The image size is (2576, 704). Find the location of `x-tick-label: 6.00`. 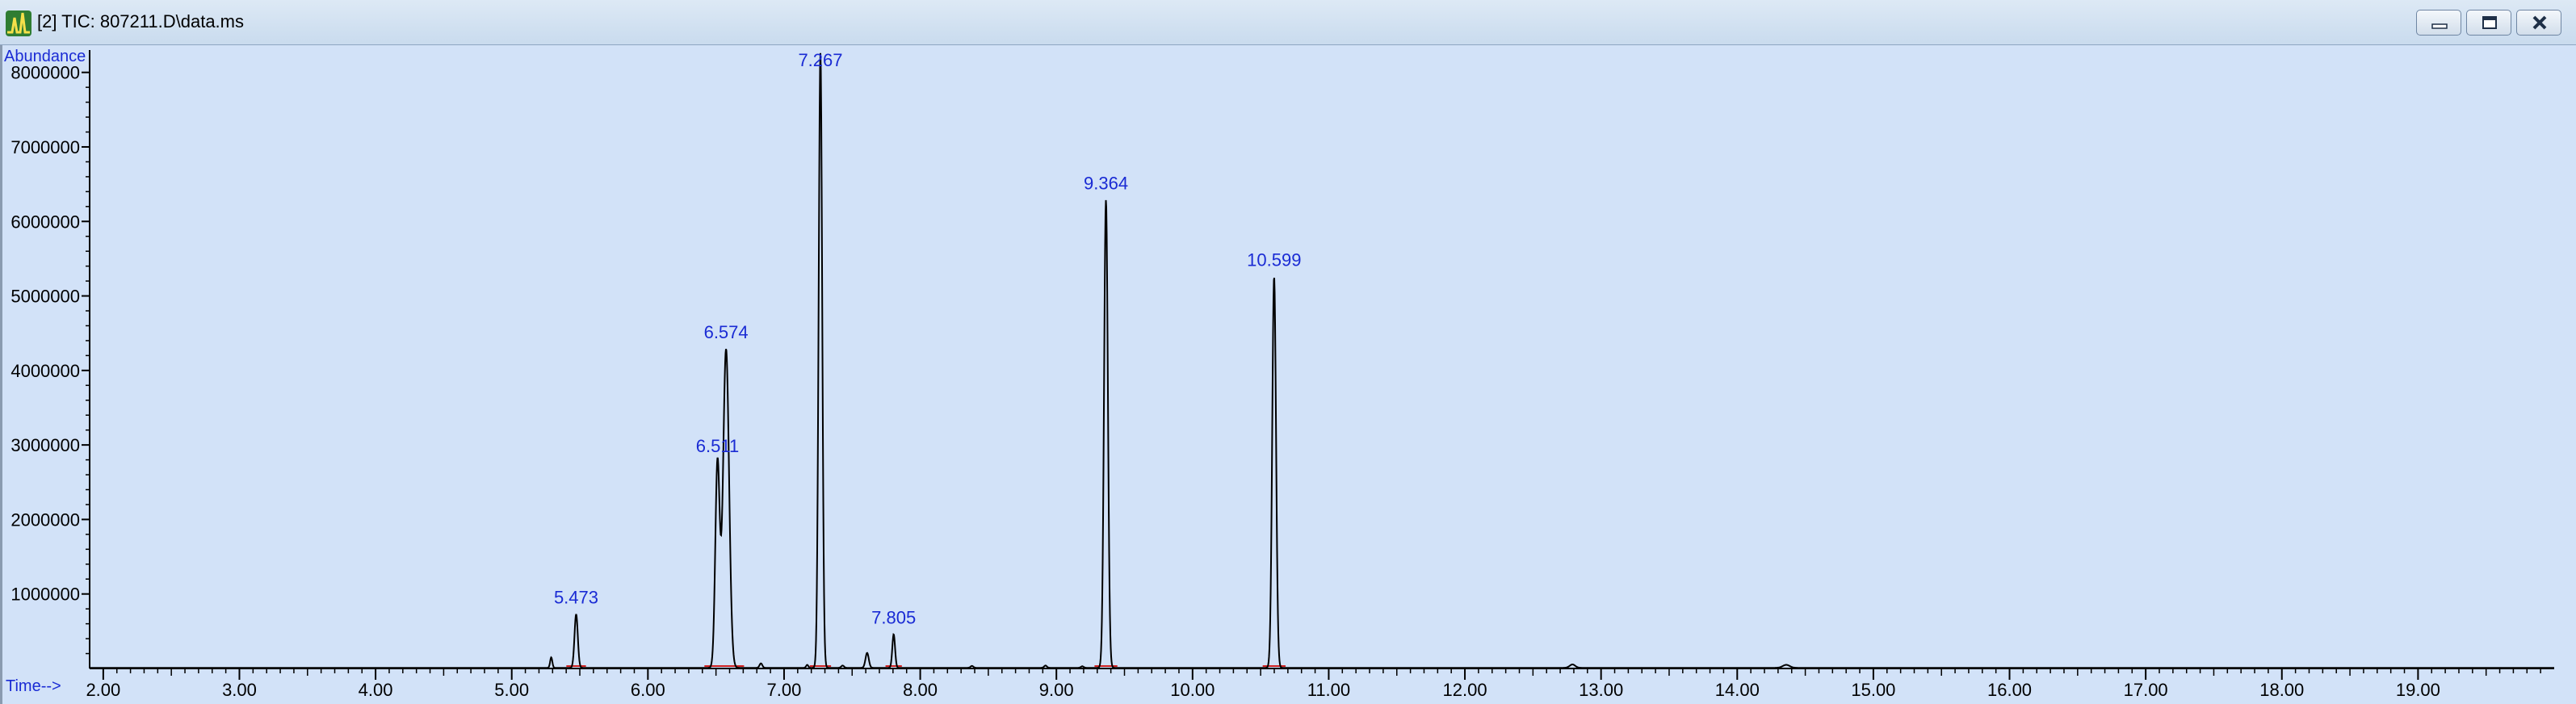

x-tick-label: 6.00 is located at coordinates (648, 690).